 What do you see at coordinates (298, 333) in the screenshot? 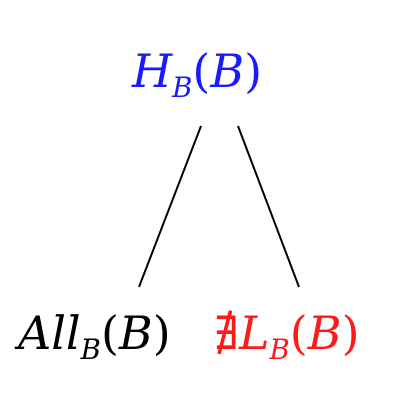
I see `right-open-paren: (` at bounding box center [298, 333].